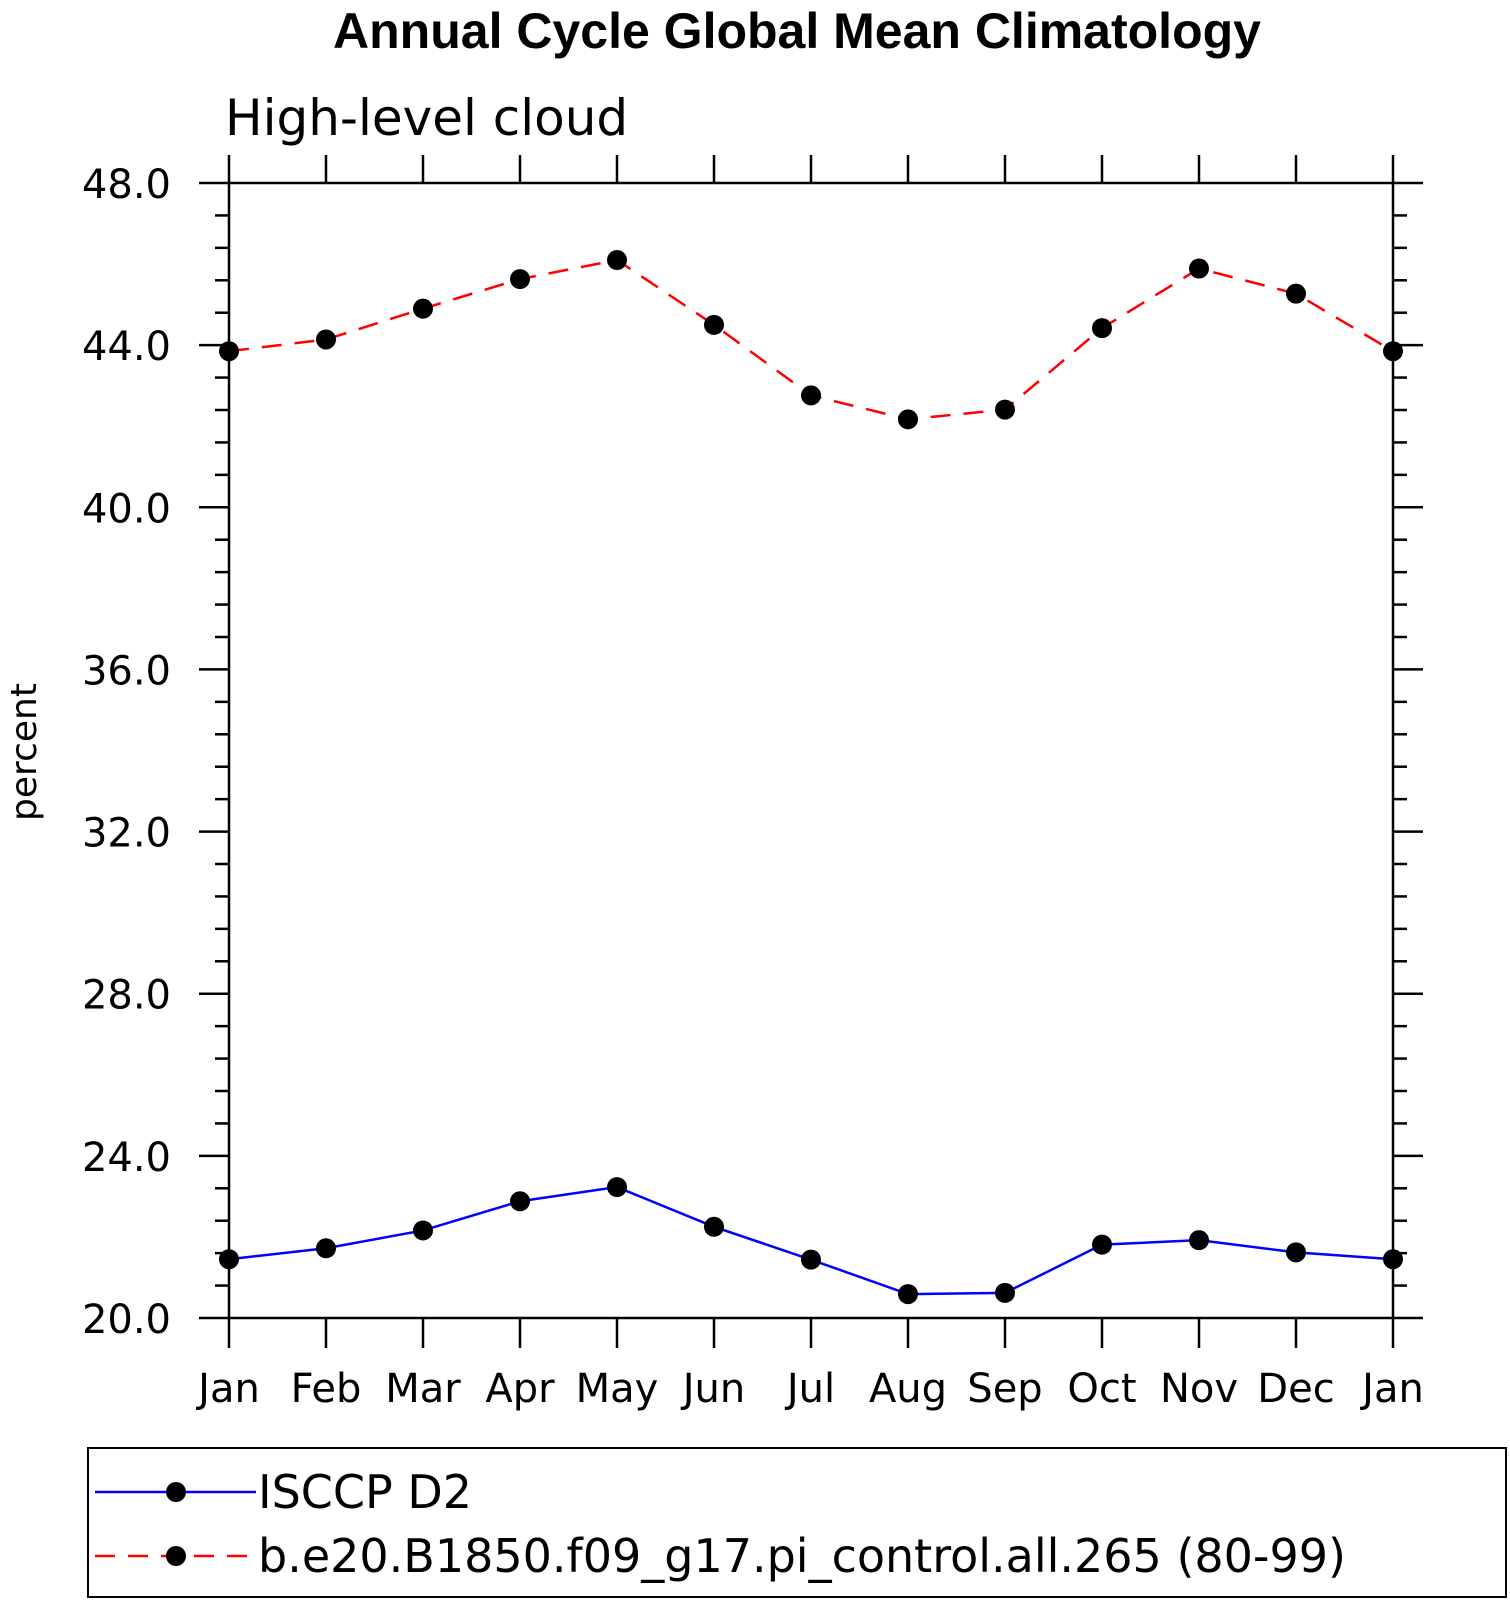 This screenshot has width=1510, height=1604. Describe the element at coordinates (126, 671) in the screenshot. I see `y-tick-label: 36.0` at that location.